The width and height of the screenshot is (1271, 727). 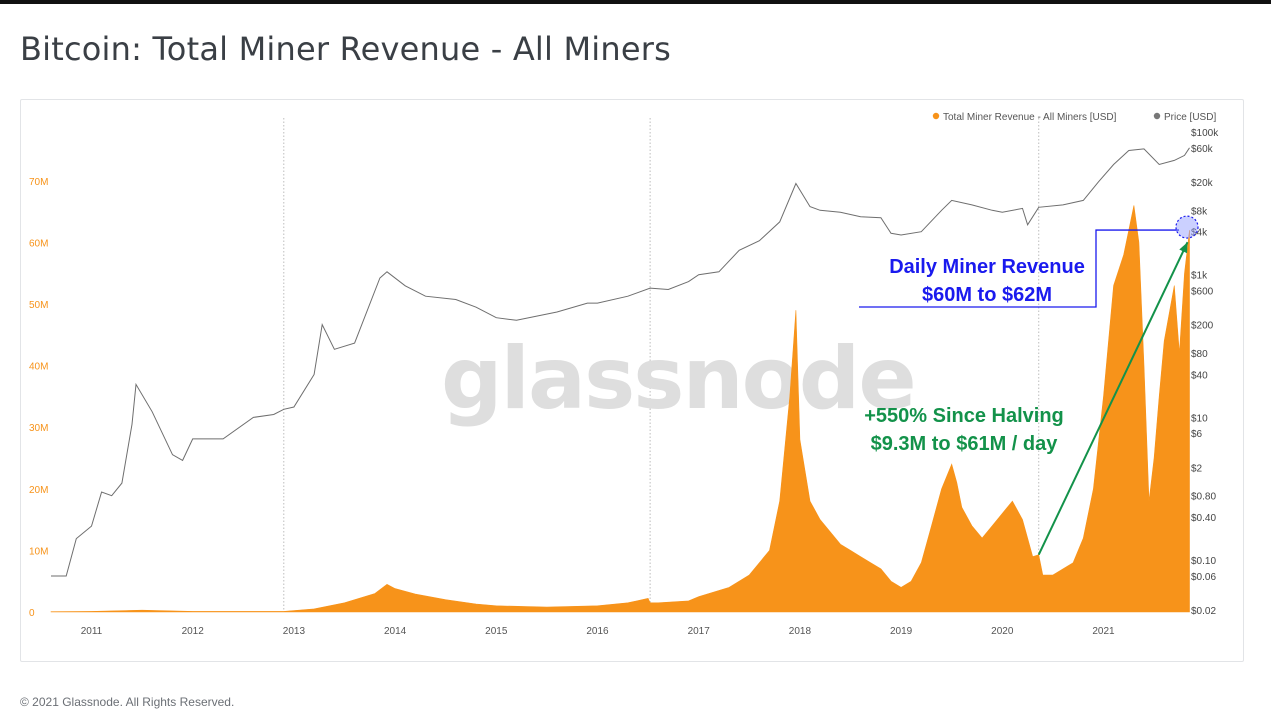 I want to click on legend-label-price: Price [USD], so click(x=1190, y=117).